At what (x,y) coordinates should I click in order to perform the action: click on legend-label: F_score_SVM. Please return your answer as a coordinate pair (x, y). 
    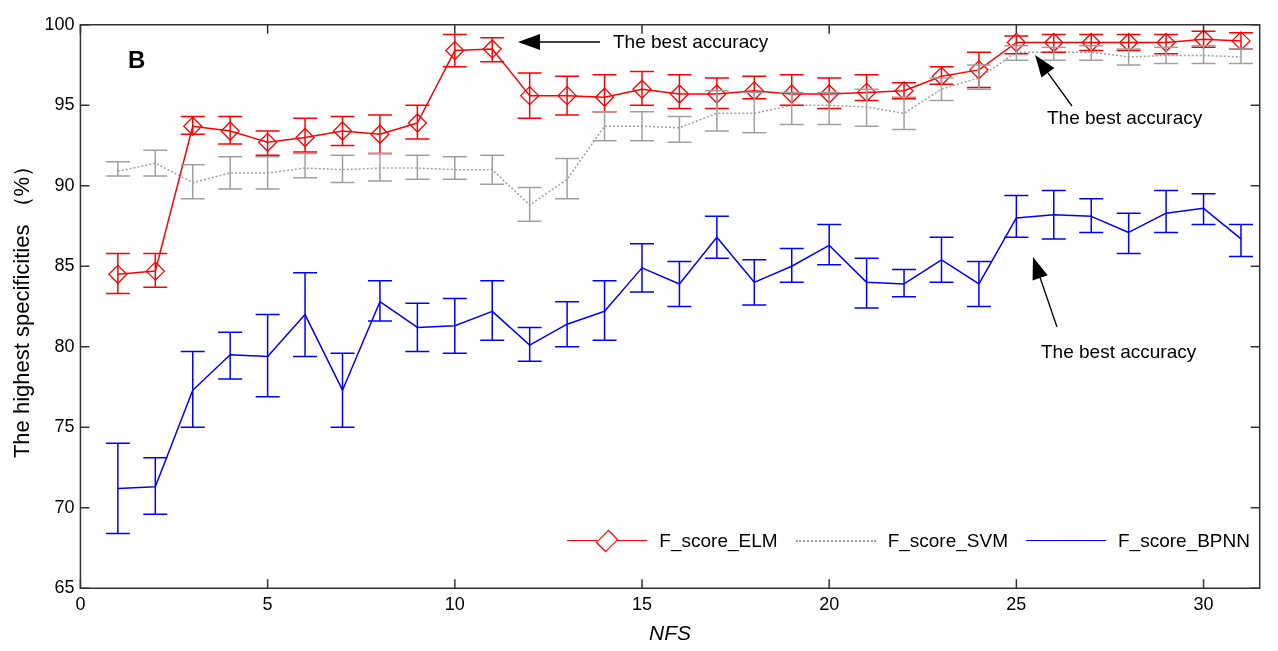
    Looking at the image, I should click on (947, 541).